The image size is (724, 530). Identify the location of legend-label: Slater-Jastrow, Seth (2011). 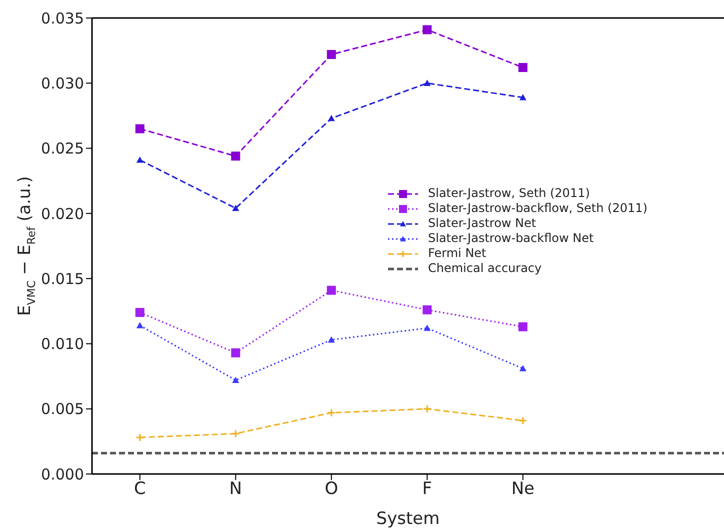
(509, 193).